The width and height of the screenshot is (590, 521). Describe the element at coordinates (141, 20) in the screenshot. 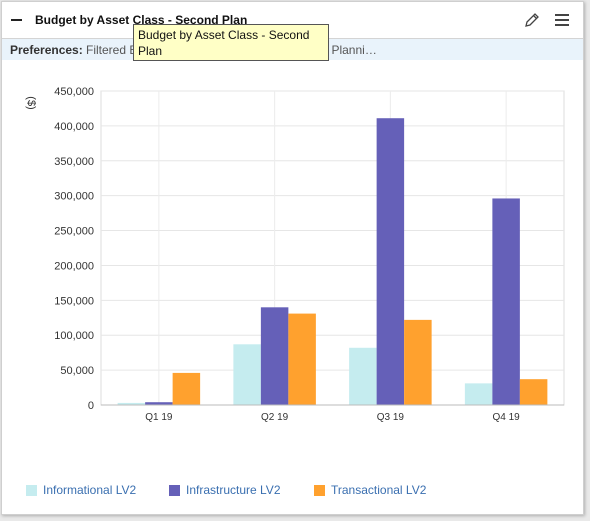

I see `widget-title: Budget by Asset Class - Second Plan` at that location.